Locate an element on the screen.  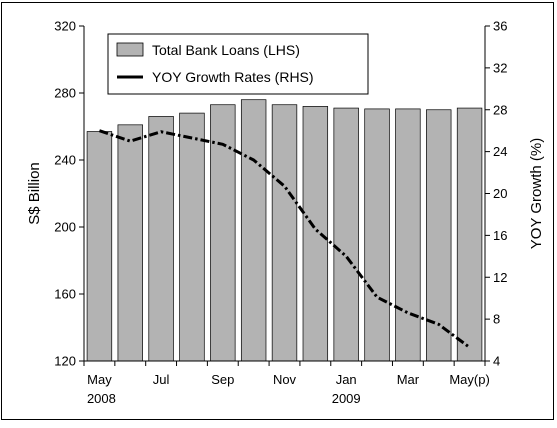
x-tick-label-6: Nov is located at coordinates (285, 379).